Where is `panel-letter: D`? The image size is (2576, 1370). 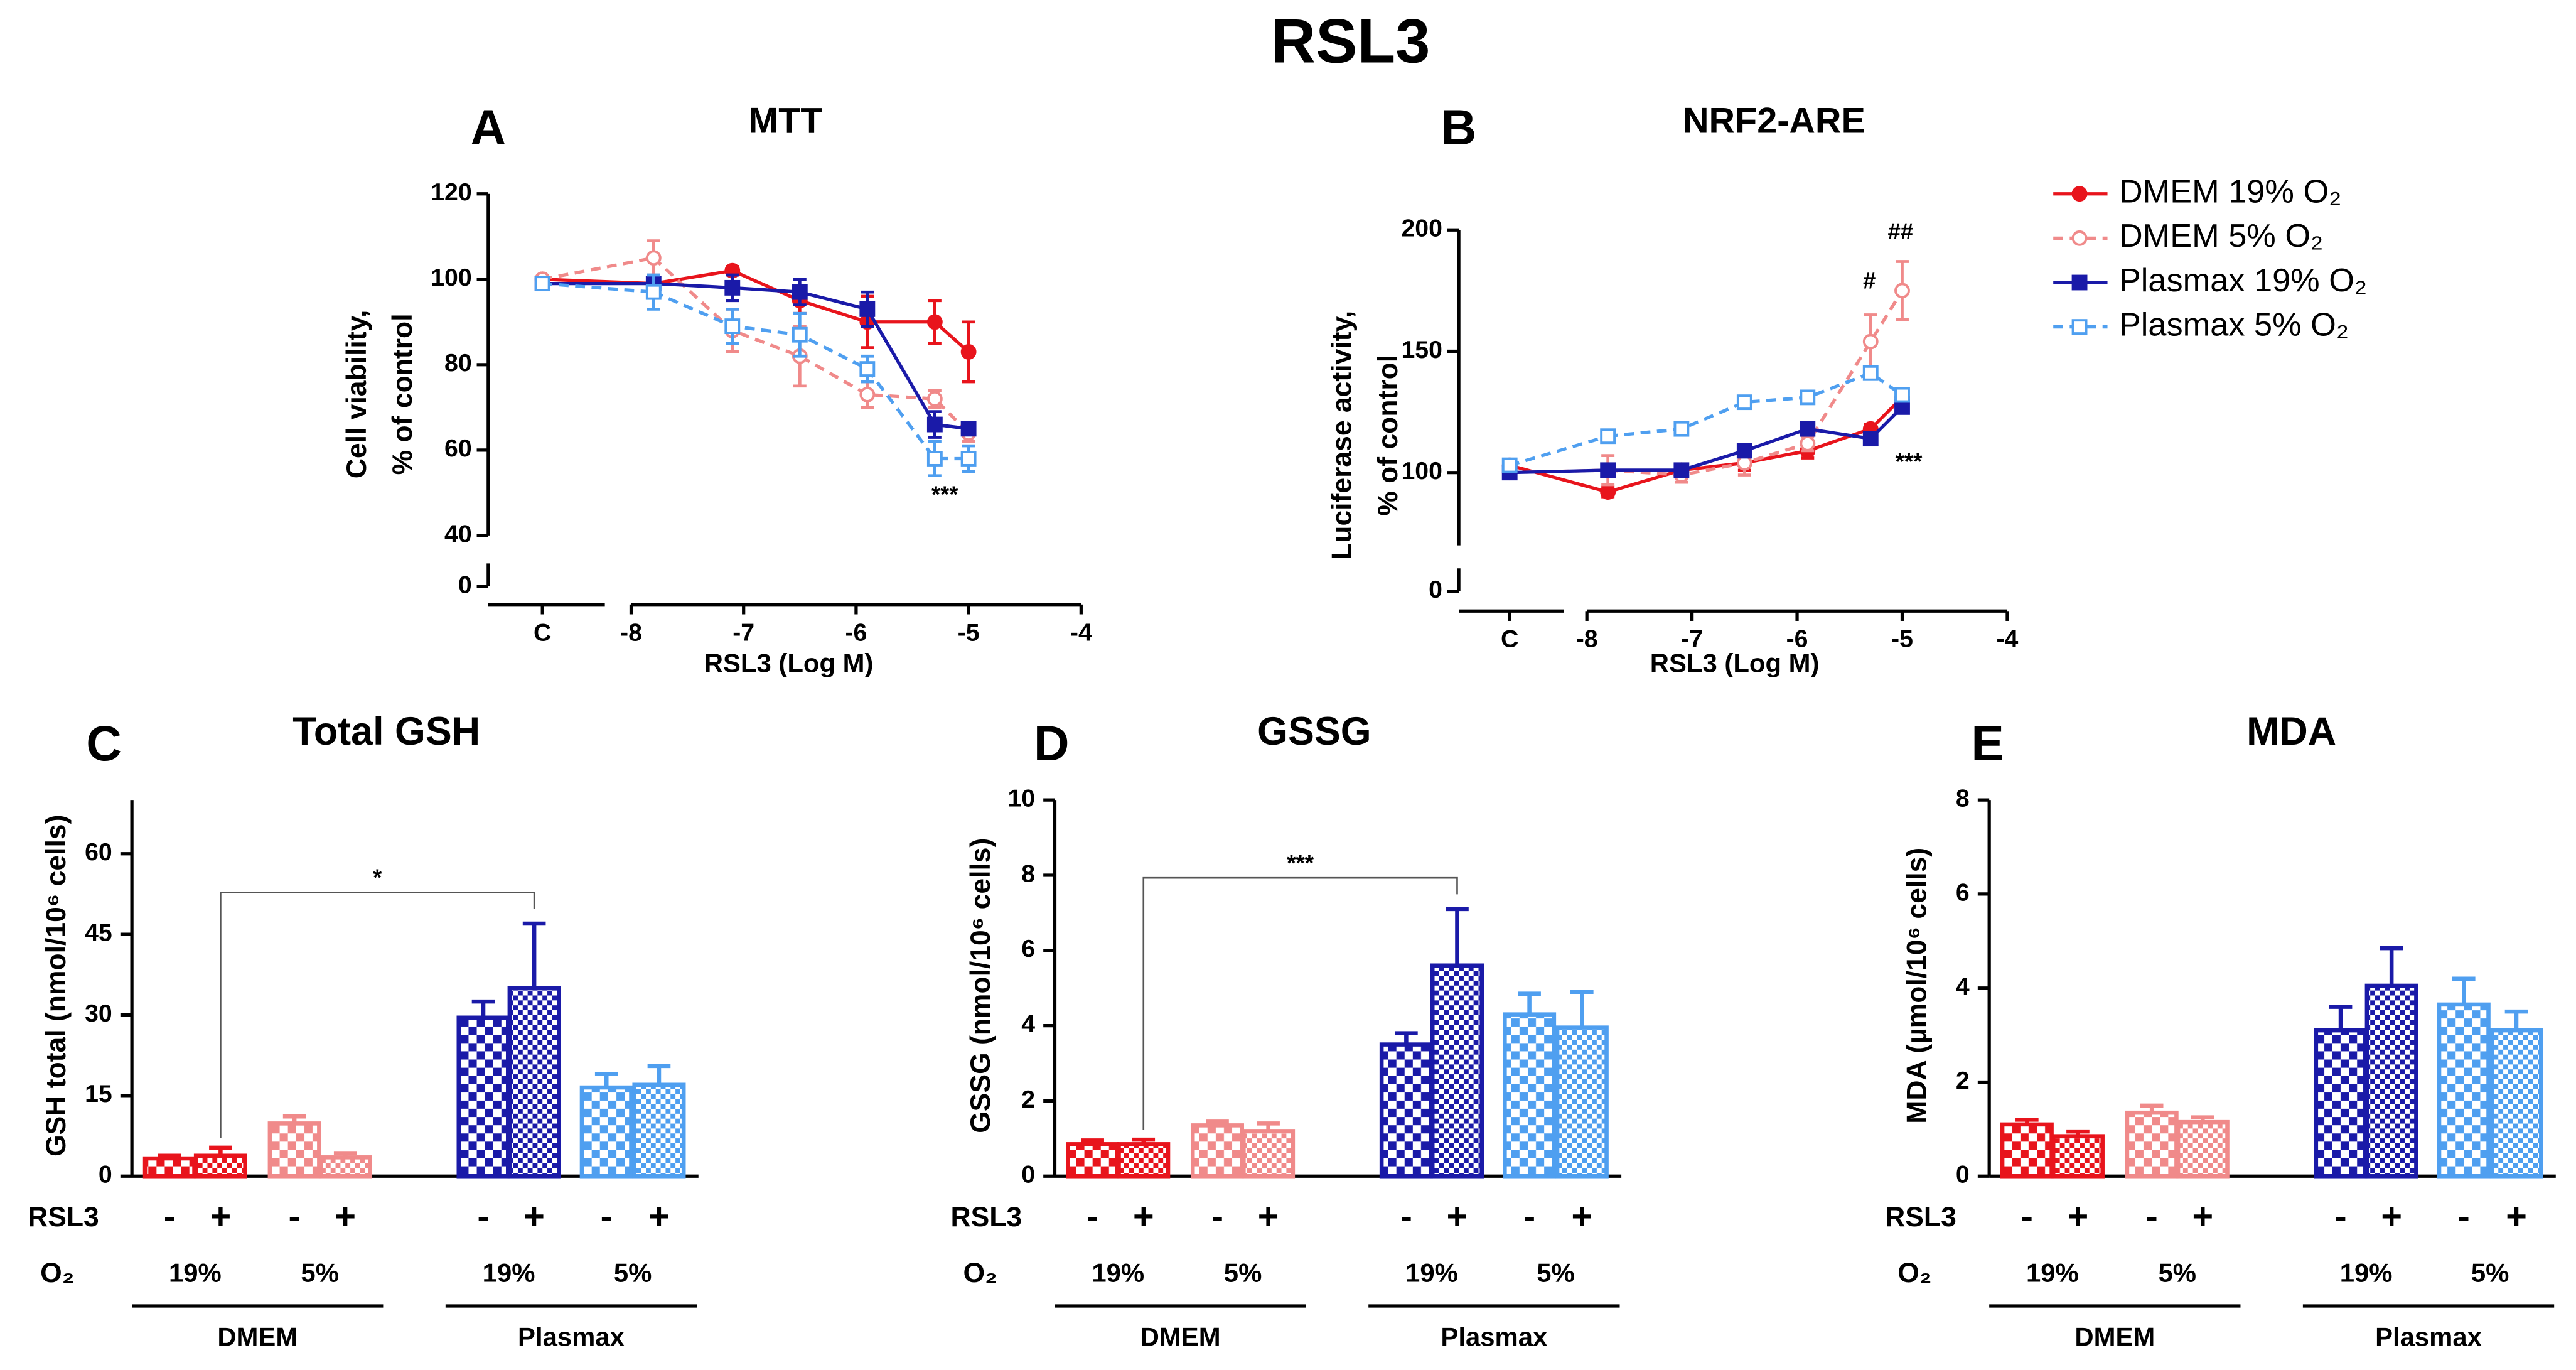
panel-letter: D is located at coordinates (1052, 743).